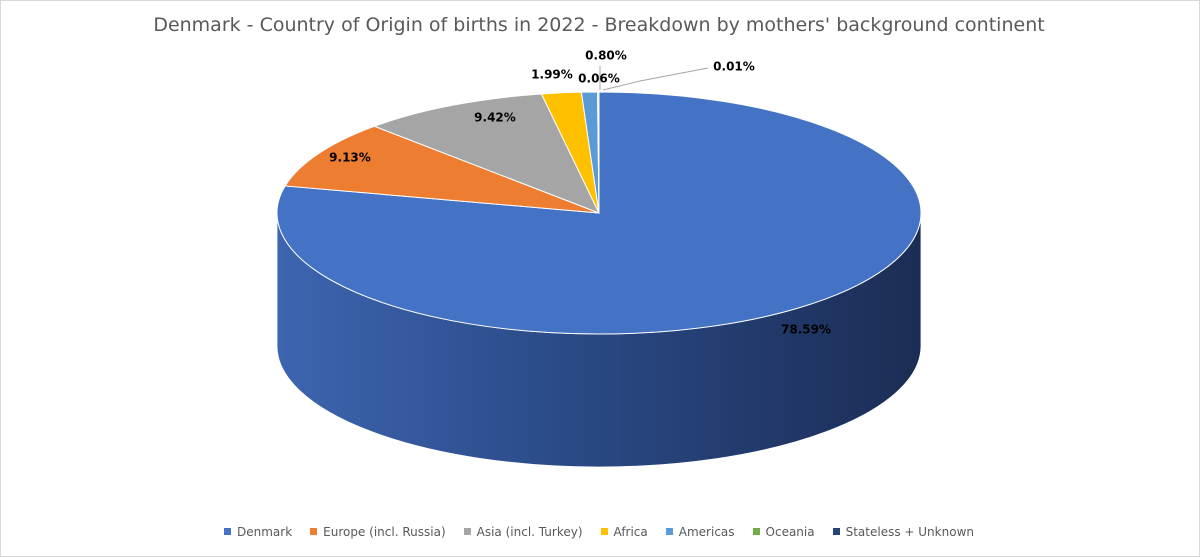 The width and height of the screenshot is (1200, 557). Describe the element at coordinates (350, 158) in the screenshot. I see `data-label-1: 9.13%` at that location.